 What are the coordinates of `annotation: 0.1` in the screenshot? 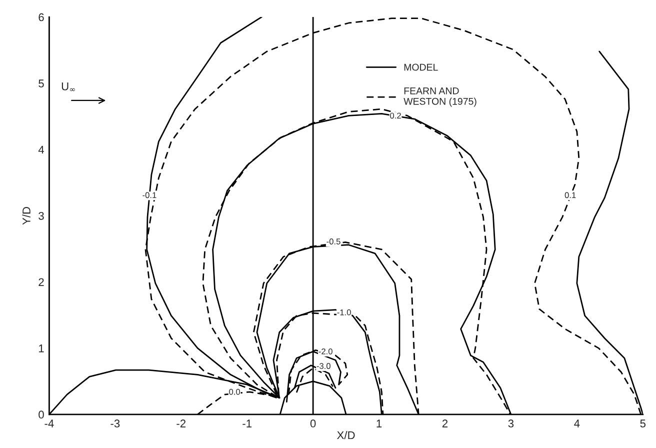 It's located at (570, 195).